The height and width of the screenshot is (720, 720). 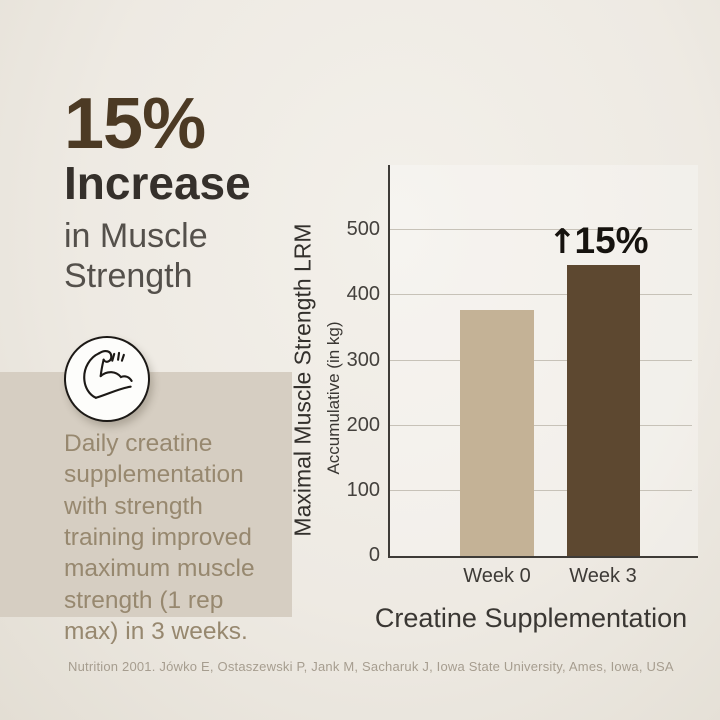 What do you see at coordinates (363, 229) in the screenshot?
I see `y-tick-label: 500` at bounding box center [363, 229].